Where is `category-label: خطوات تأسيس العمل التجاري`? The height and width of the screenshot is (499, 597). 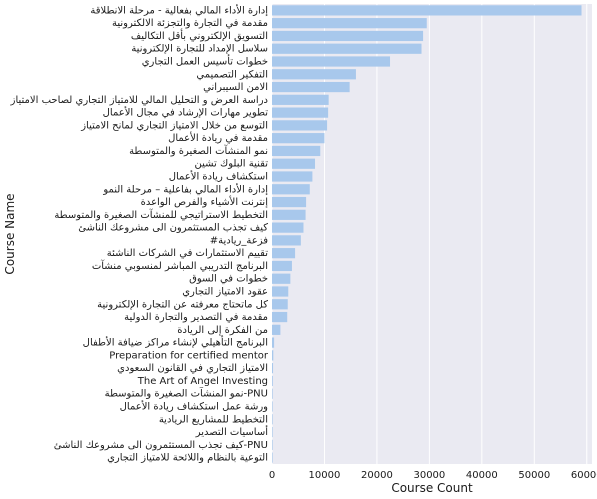 category-label: خطوات تأسيس العمل التجاري is located at coordinates (205, 61).